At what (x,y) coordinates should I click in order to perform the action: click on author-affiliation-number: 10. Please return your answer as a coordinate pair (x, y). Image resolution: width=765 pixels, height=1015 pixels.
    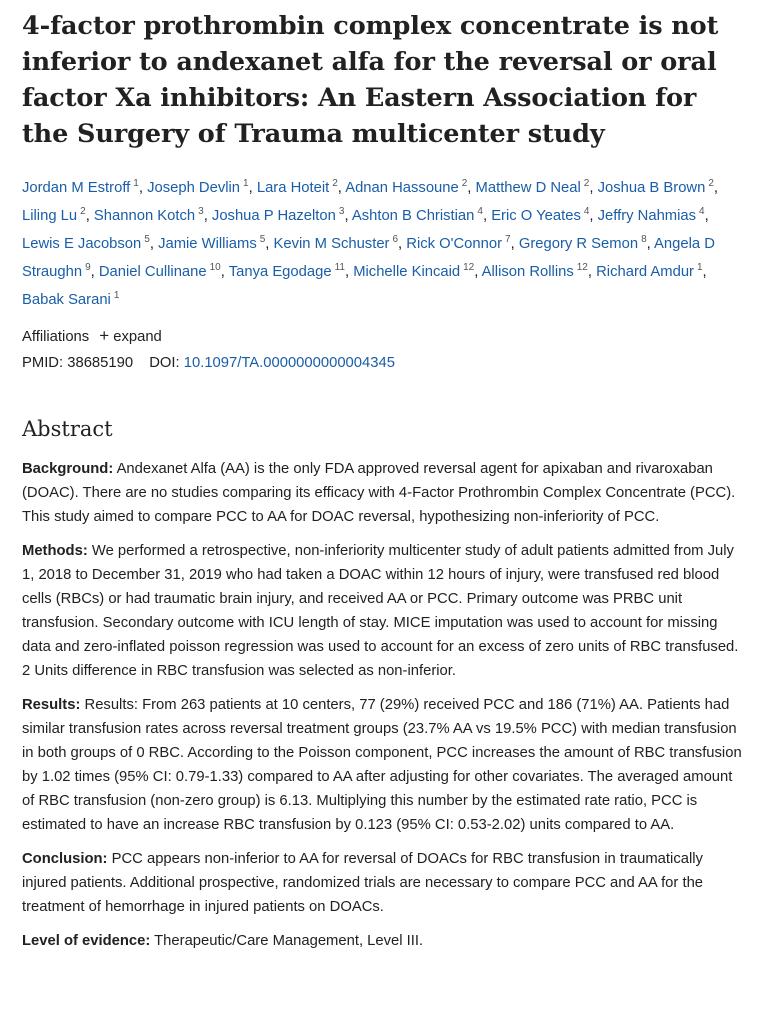
    Looking at the image, I should click on (215, 267).